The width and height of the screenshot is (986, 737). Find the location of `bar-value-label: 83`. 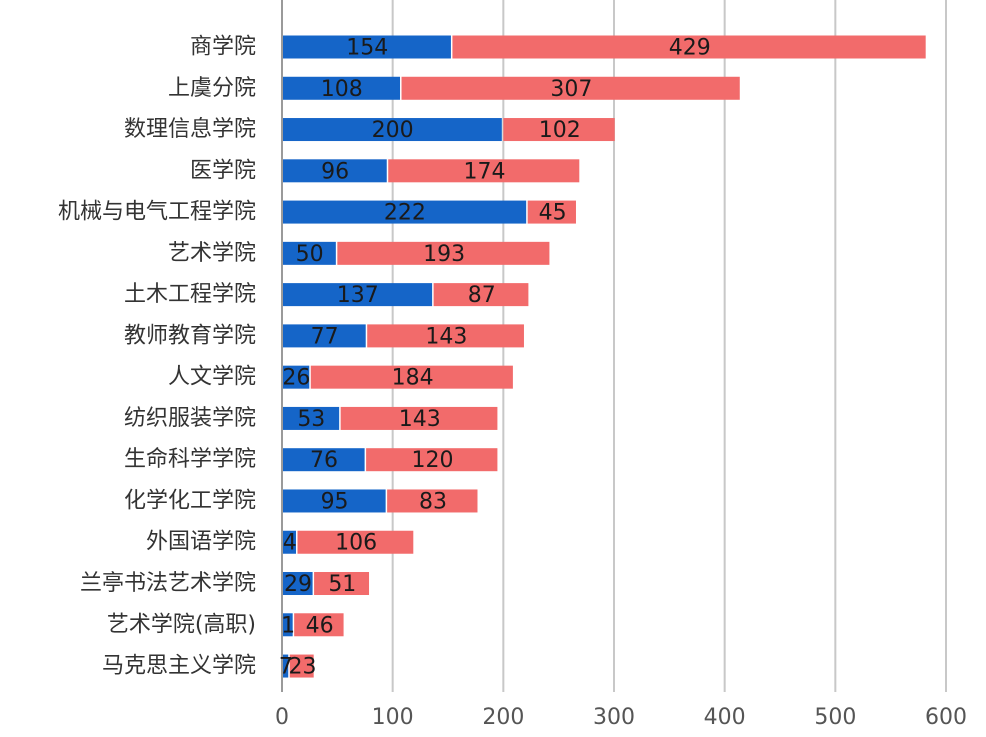

bar-value-label: 83 is located at coordinates (433, 501).